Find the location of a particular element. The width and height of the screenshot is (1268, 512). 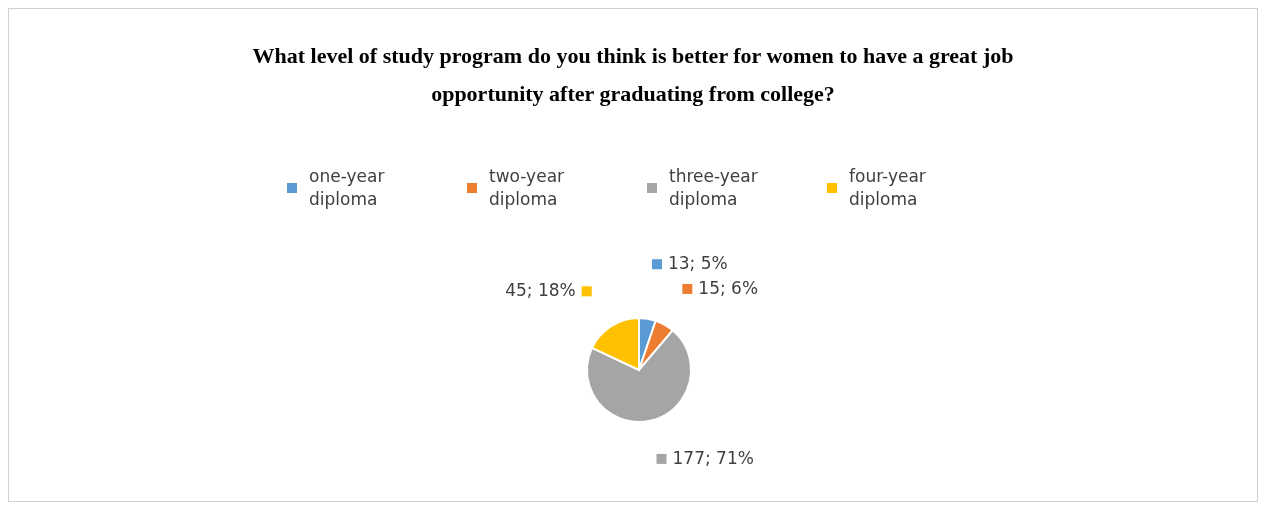

chart-title: What level of study program do you think is better for women to have a great job opportunity after graduating from college? is located at coordinates (633, 75).